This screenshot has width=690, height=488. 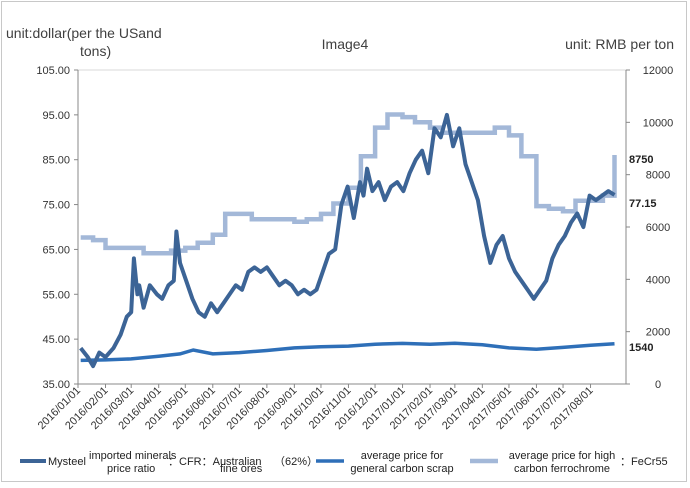 I want to click on legend-label-ferrochrome-a: average price for high, so click(x=562, y=456).